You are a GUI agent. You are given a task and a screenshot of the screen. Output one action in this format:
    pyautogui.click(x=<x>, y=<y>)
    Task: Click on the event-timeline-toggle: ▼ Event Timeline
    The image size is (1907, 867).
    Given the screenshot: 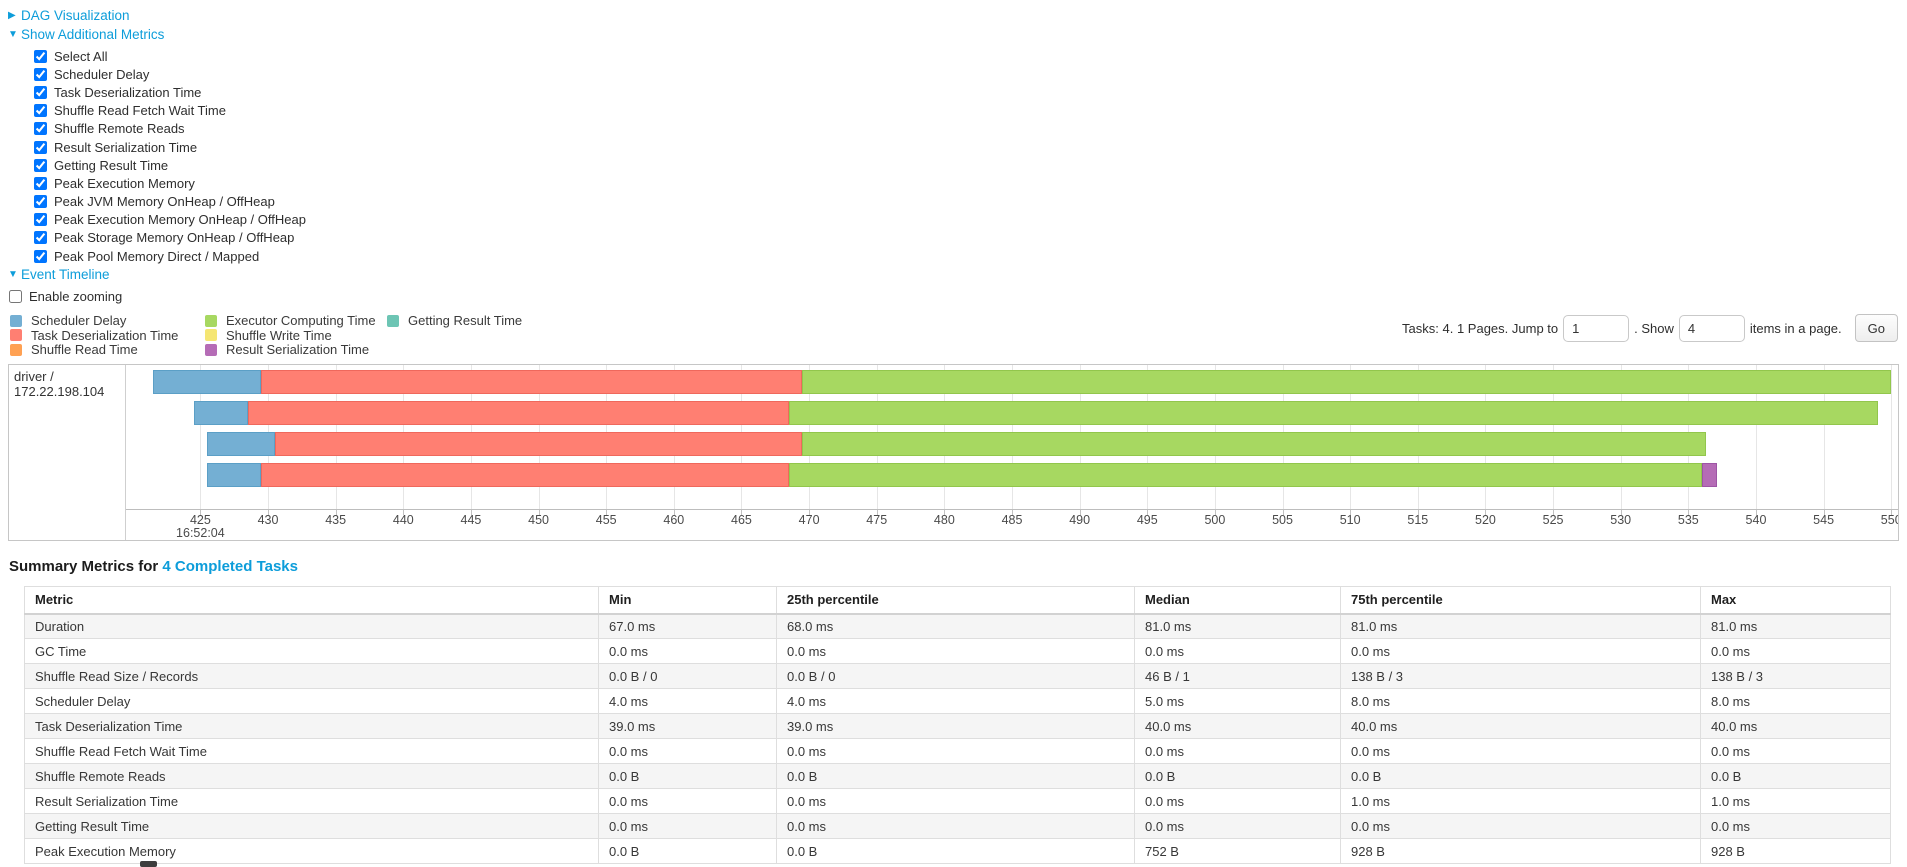 What is the action you would take?
    pyautogui.click(x=953, y=274)
    